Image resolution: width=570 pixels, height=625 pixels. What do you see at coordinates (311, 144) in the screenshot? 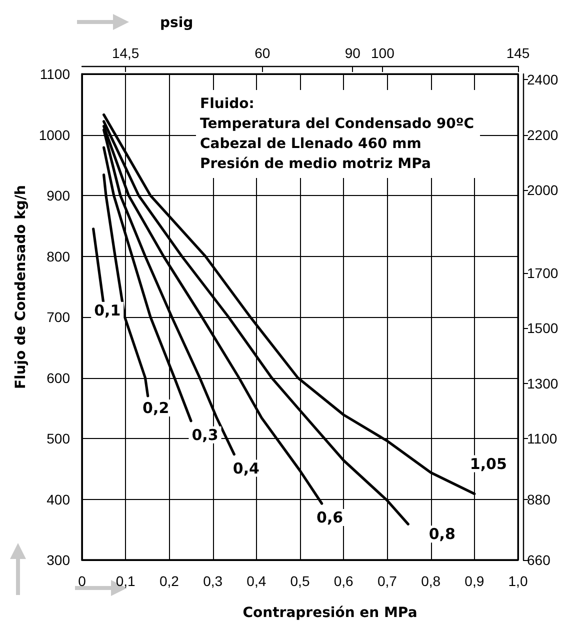
I see `annotation: Cabezal de Llenado 460 mm` at bounding box center [311, 144].